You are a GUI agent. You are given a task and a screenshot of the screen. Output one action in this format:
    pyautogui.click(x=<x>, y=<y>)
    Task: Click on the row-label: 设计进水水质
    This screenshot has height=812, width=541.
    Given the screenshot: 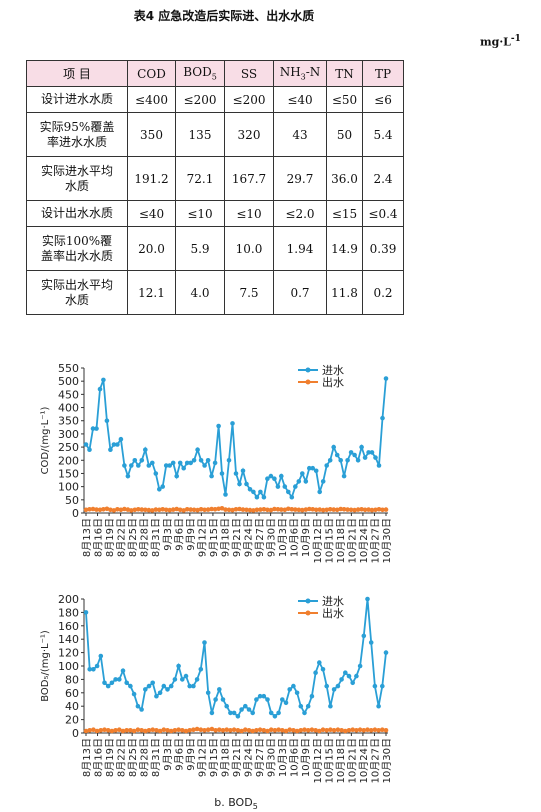 What is the action you would take?
    pyautogui.click(x=77, y=99)
    